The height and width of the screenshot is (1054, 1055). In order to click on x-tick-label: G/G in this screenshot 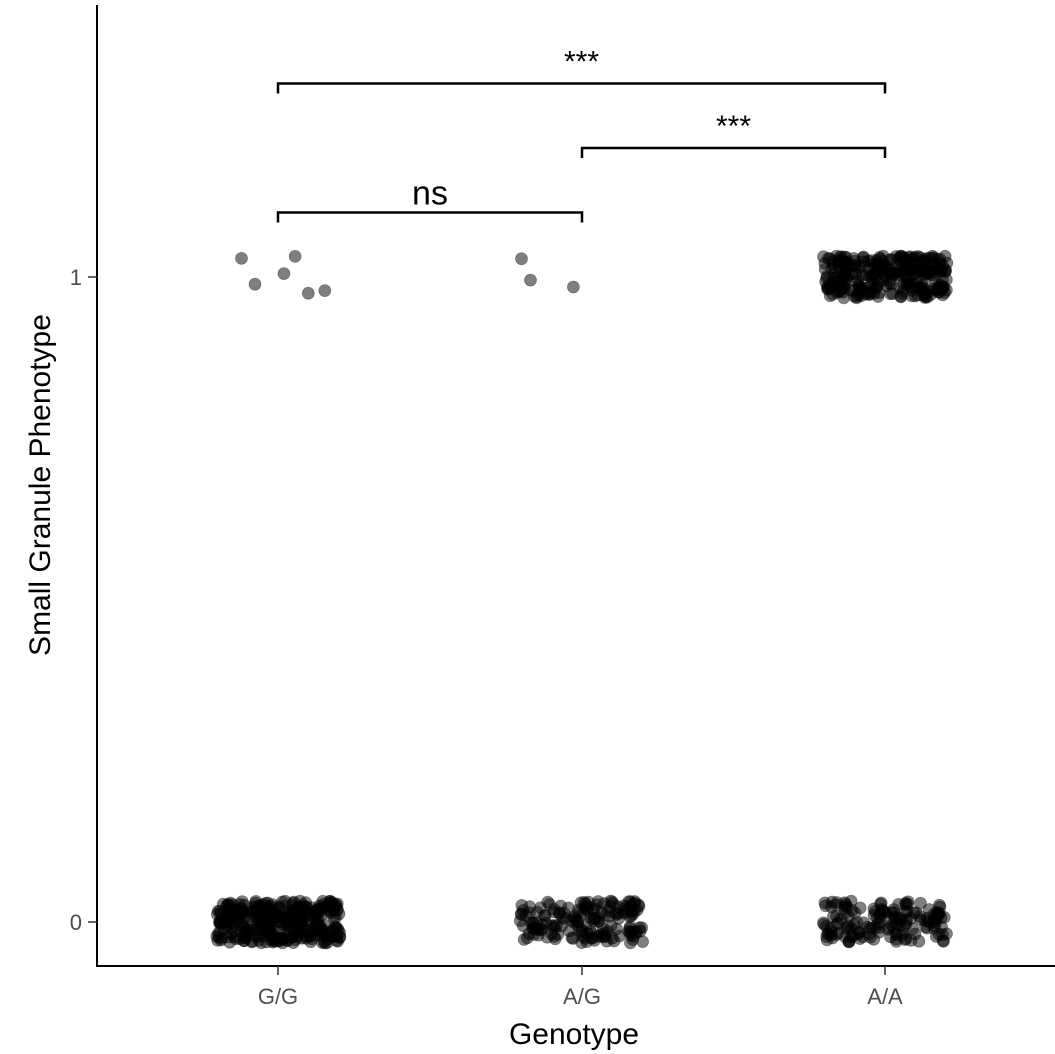, I will do `click(278, 996)`.